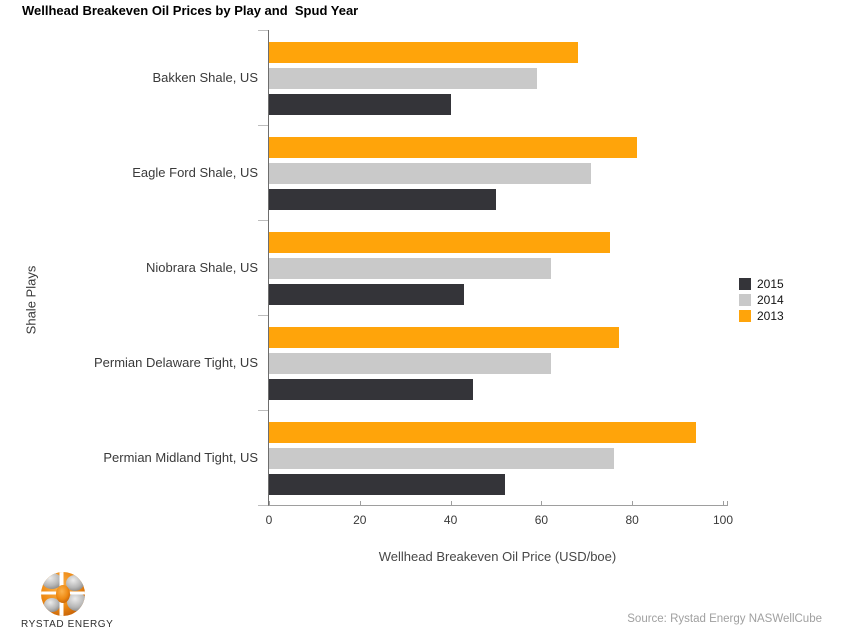  Describe the element at coordinates (67, 624) in the screenshot. I see `rystad-logo-text: RYSTAD ENERGY` at that location.